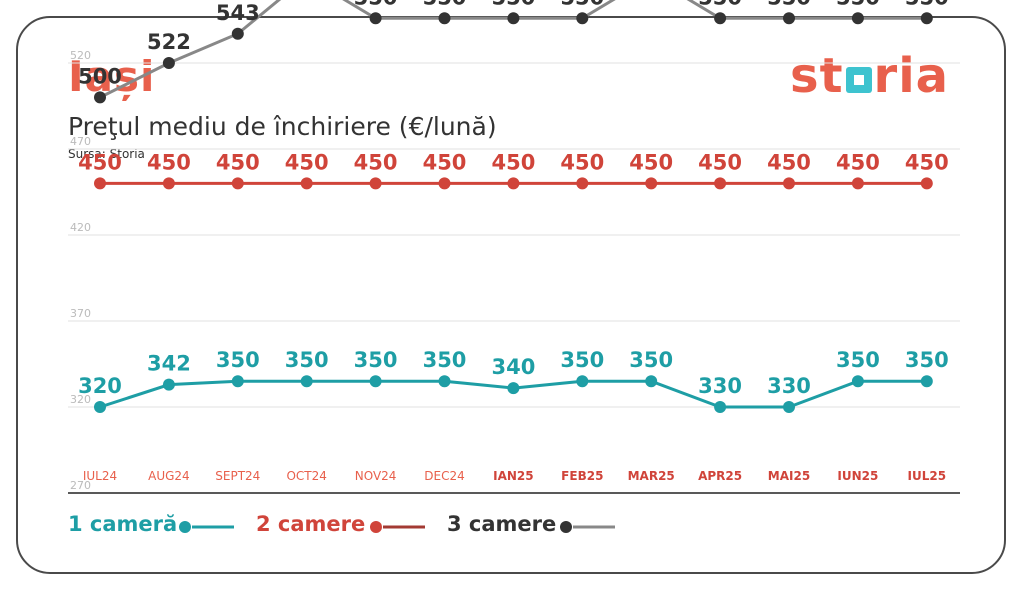  What do you see at coordinates (582, 476) in the screenshot?
I see `x-tick-label: FEB25` at bounding box center [582, 476].